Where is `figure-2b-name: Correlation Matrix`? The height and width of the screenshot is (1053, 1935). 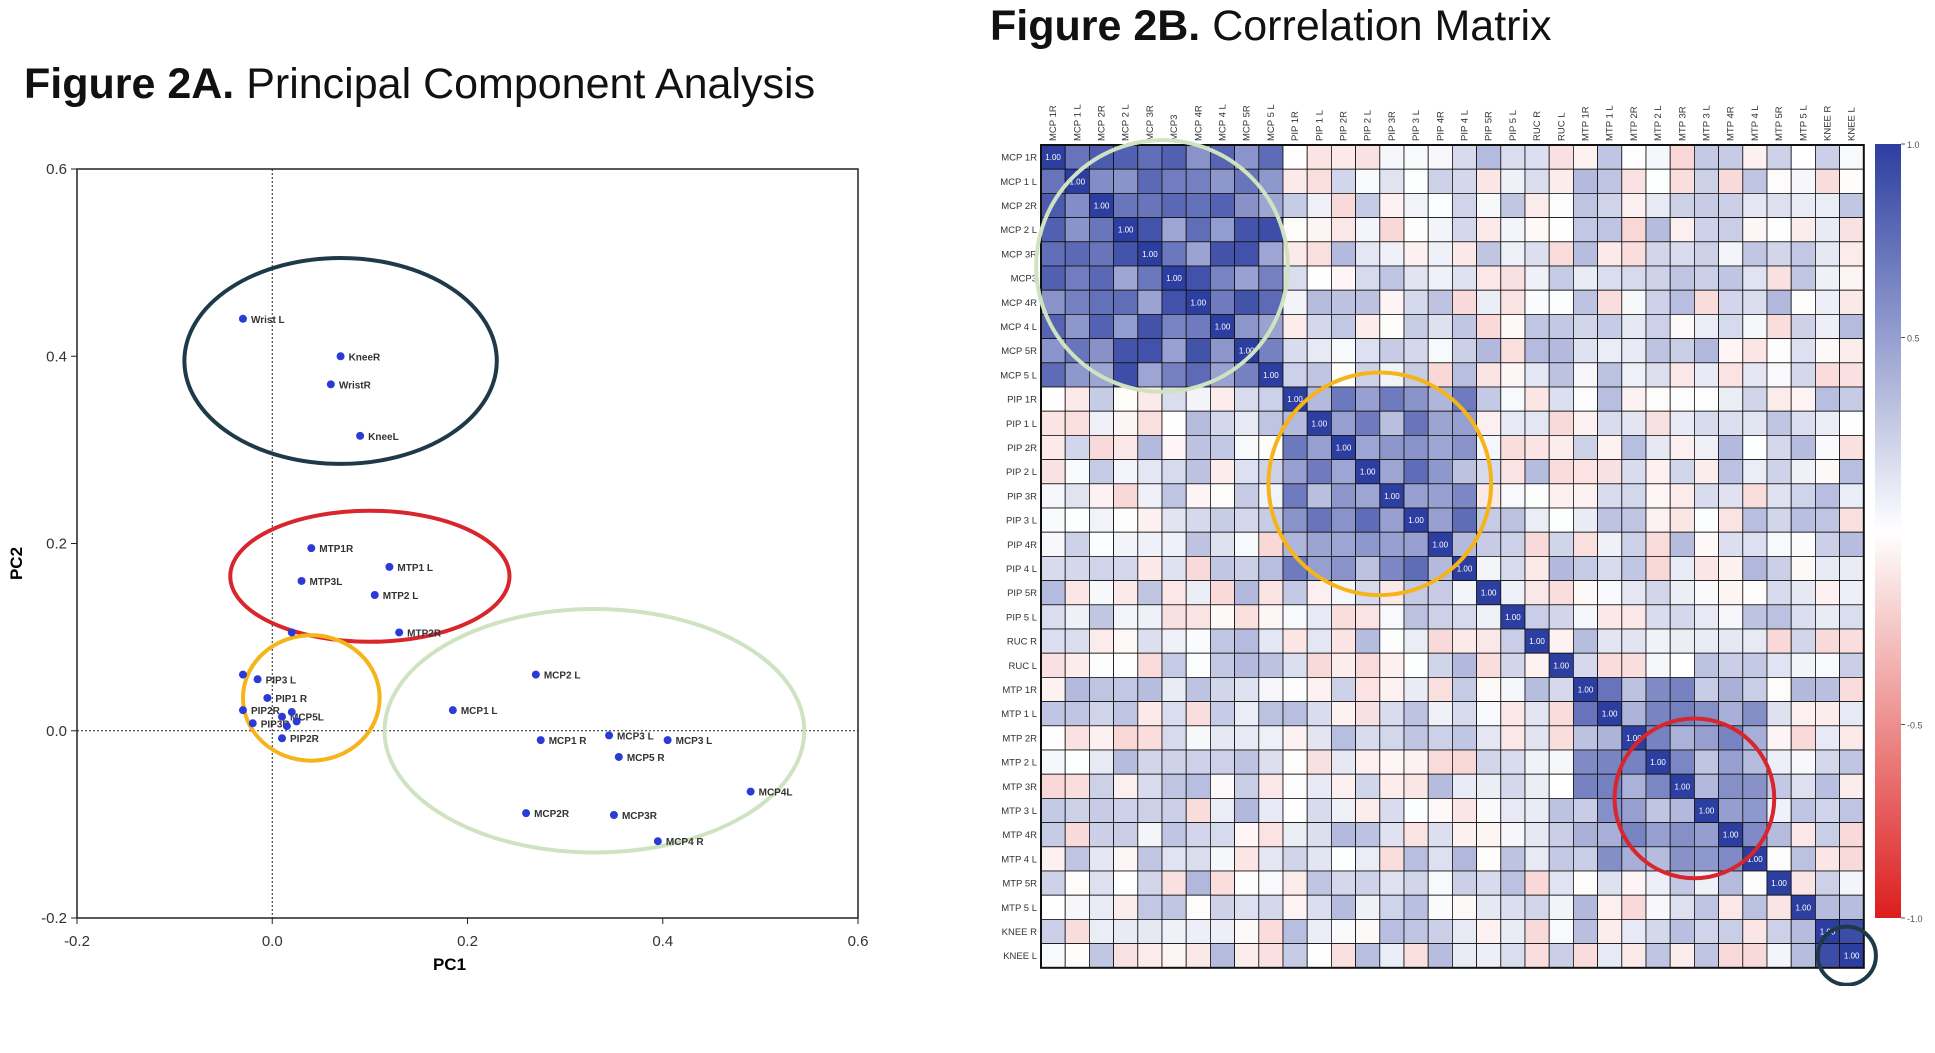
figure-2b-name: Correlation Matrix is located at coordinates (1382, 26).